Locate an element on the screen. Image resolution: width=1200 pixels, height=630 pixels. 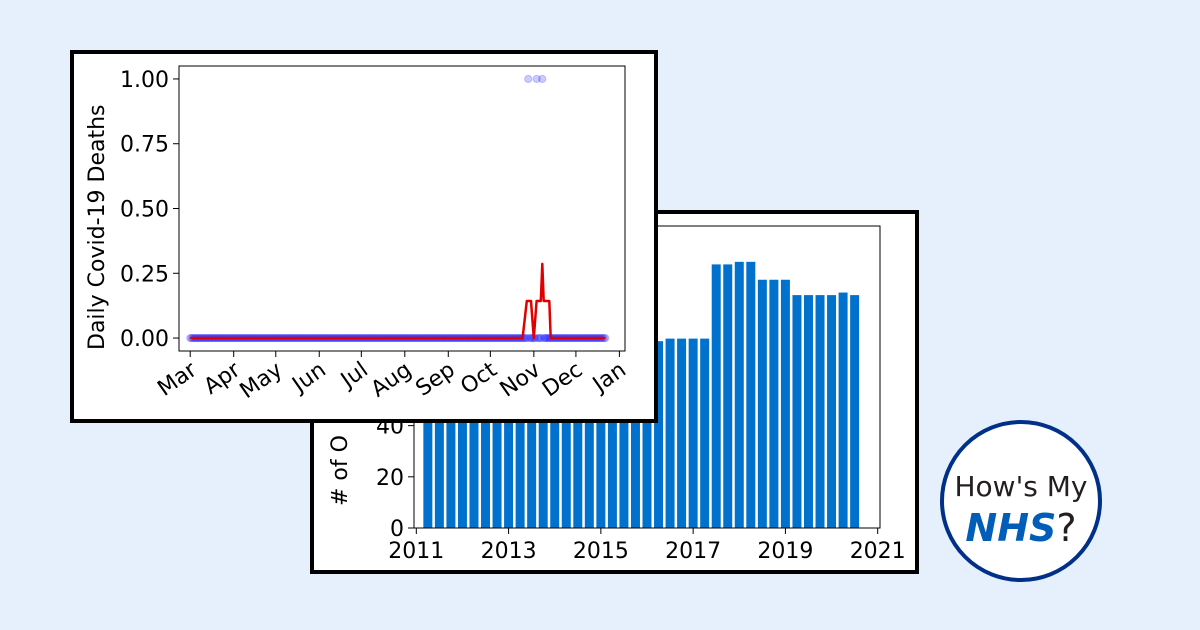
rolling-average-line is located at coordinates (398, 301).